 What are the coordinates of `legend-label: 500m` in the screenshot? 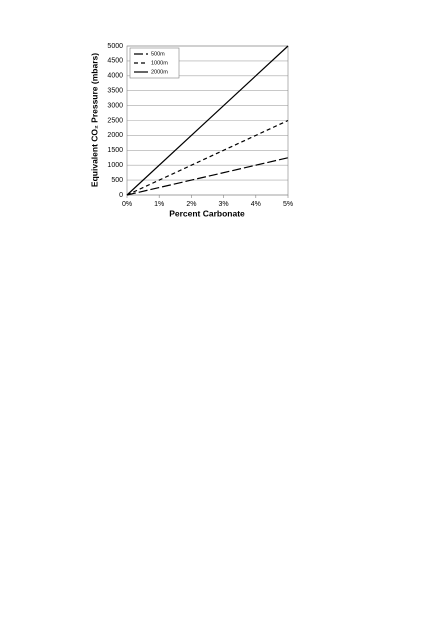 It's located at (158, 54).